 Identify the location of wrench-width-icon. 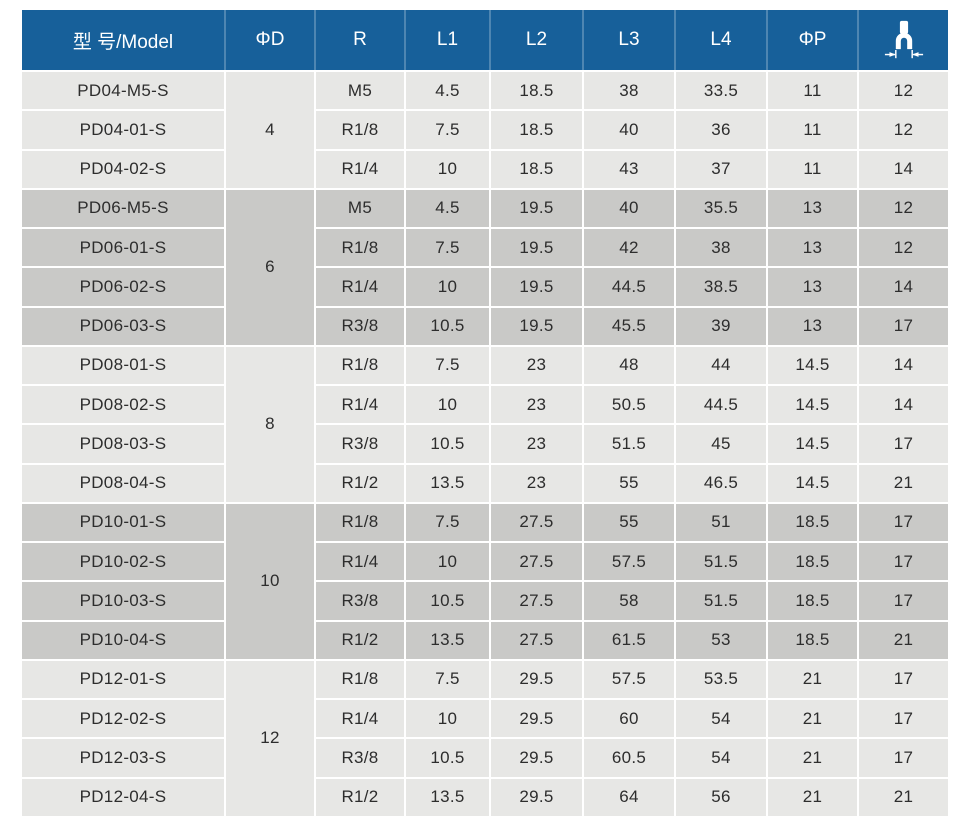
(903, 40).